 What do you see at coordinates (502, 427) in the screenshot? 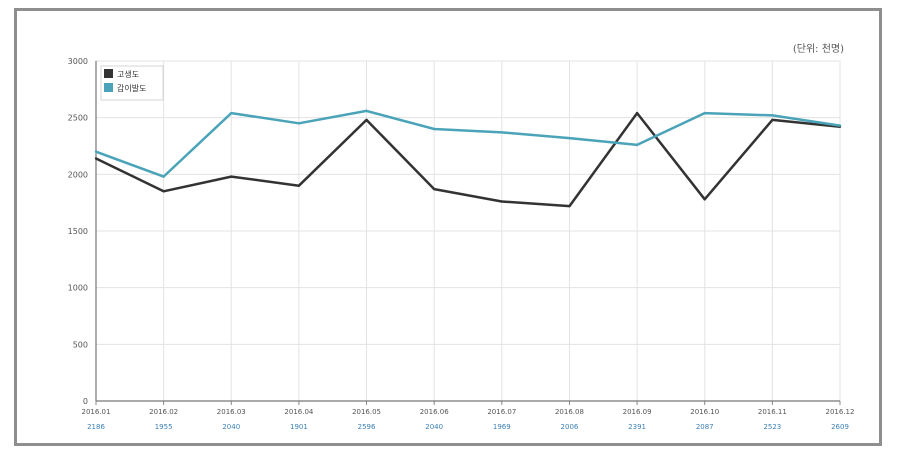
I see `x-sub-label: 1969` at bounding box center [502, 427].